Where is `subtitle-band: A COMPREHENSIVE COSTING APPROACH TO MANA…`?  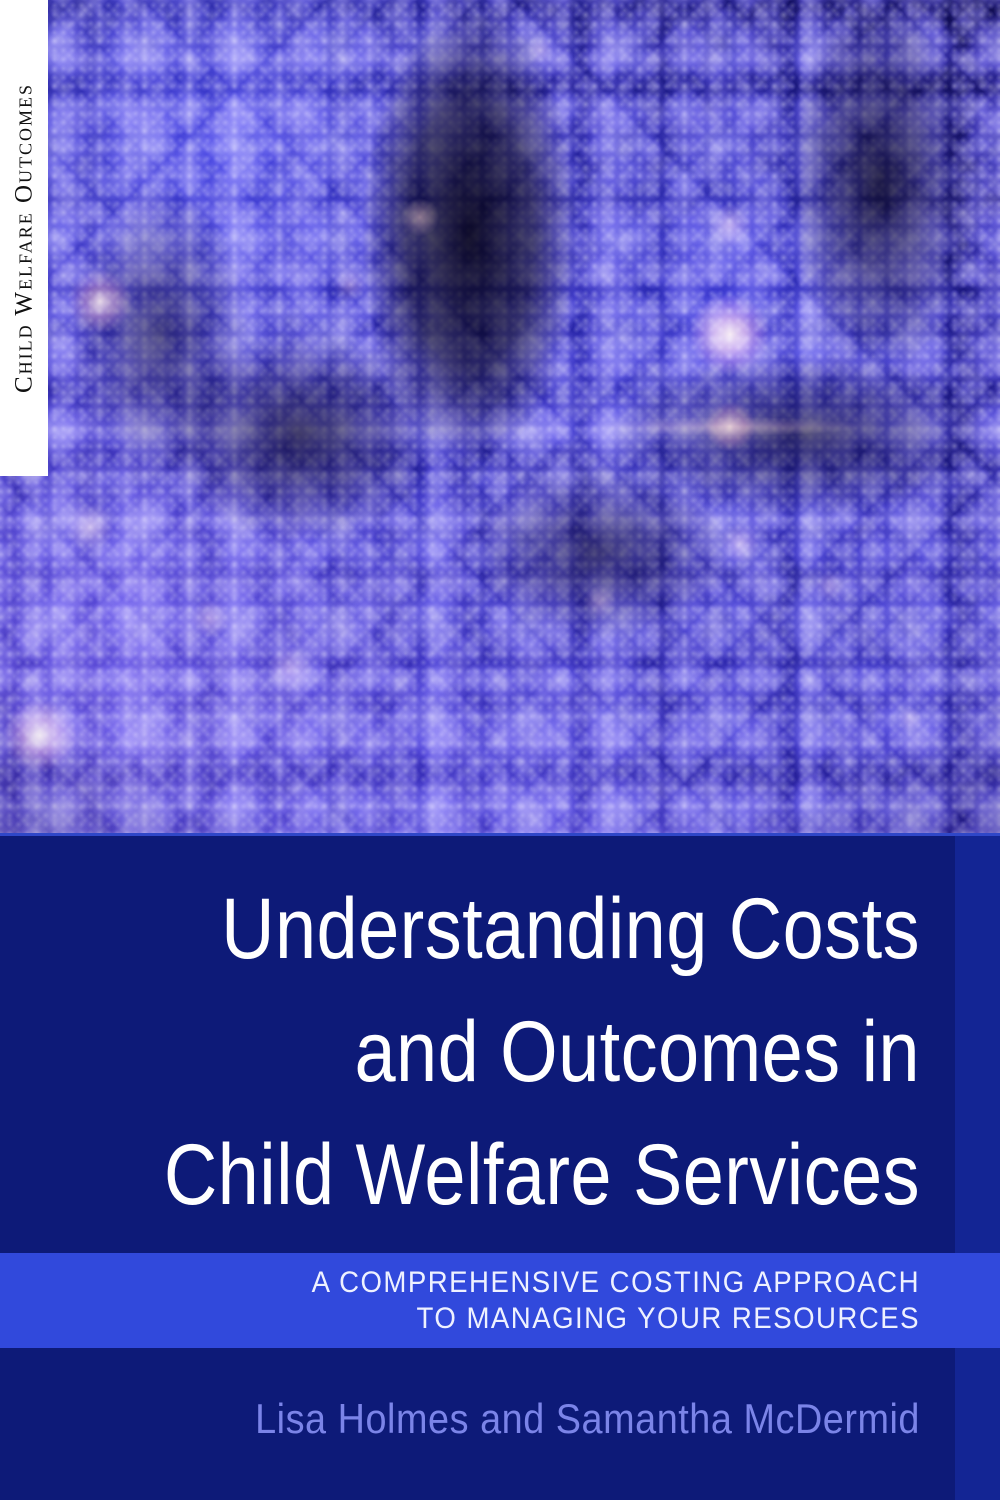 subtitle-band: A COMPREHENSIVE COSTING APPROACH TO MANA… is located at coordinates (500, 1300).